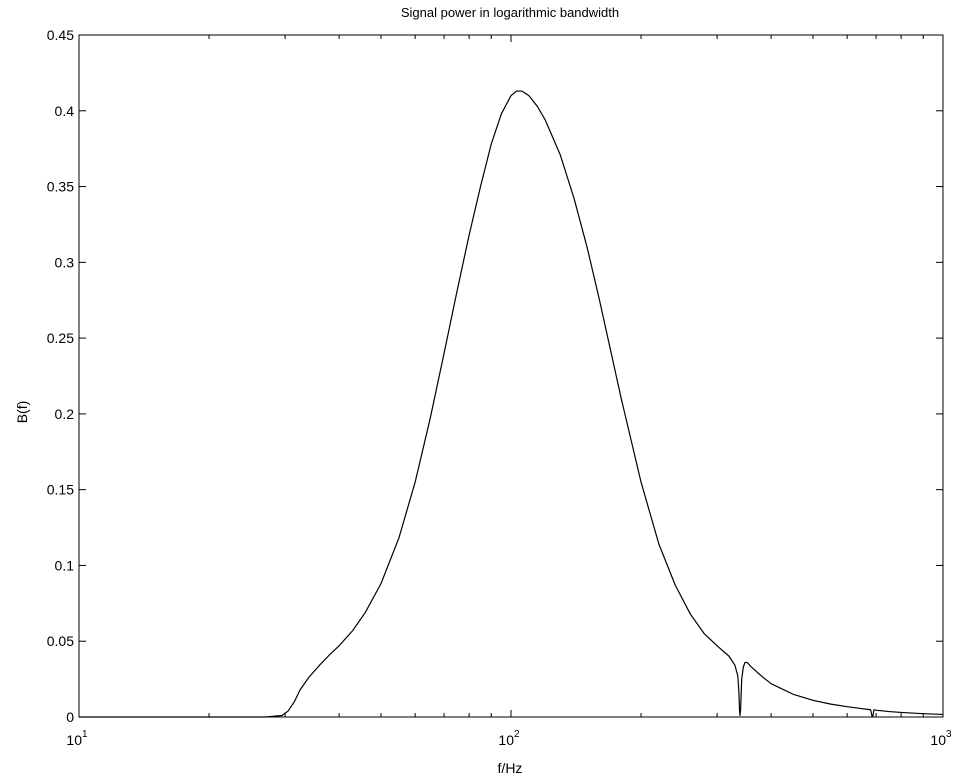 The height and width of the screenshot is (781, 964). Describe the element at coordinates (22, 412) in the screenshot. I see `y-axis-label: B(f)` at that location.